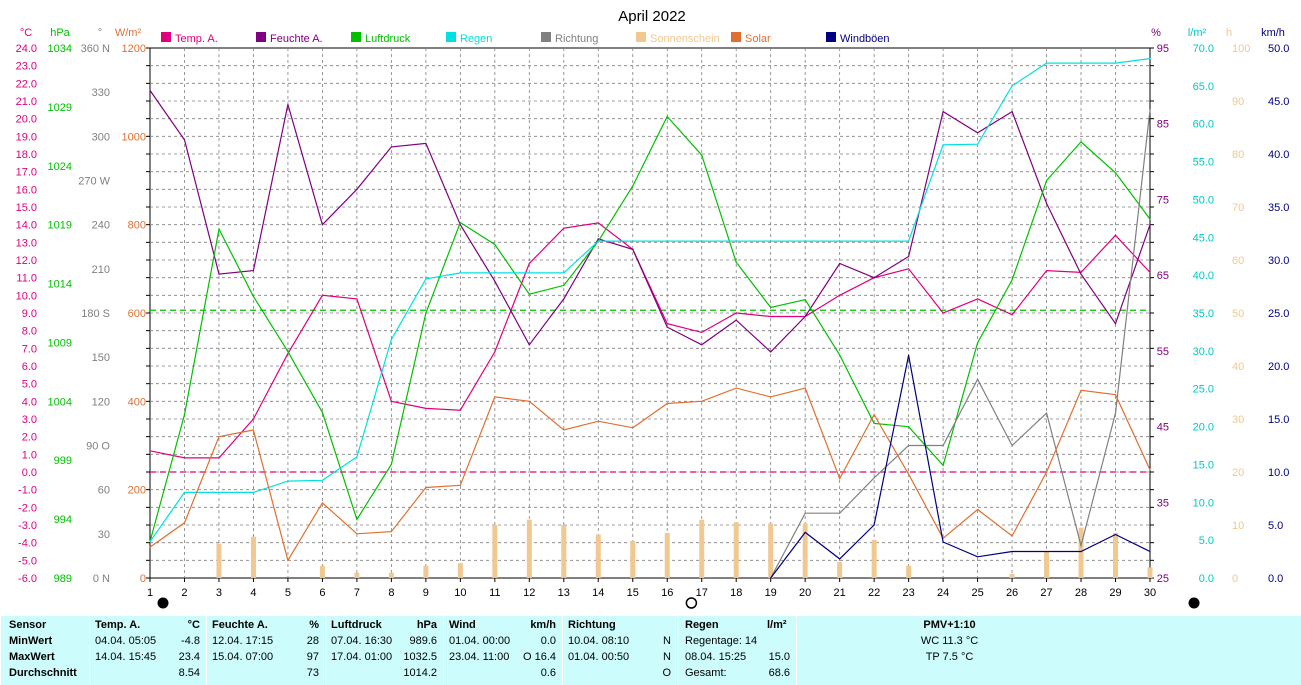  What do you see at coordinates (716, 657) in the screenshot?
I see `stats-rain-max-time: 08.04. 15:25` at bounding box center [716, 657].